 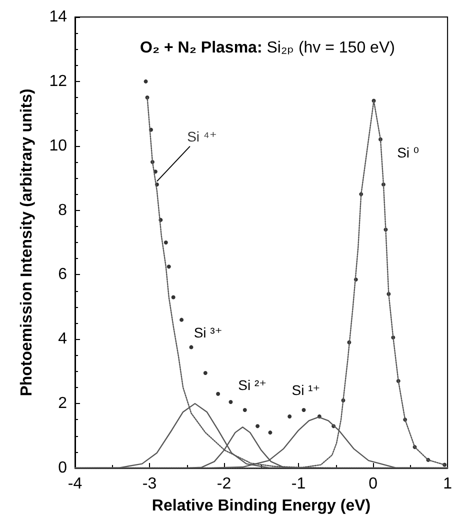 I want to click on y-axis-title: Photoemission Intensity (arbitrary units), so click(x=27, y=242).